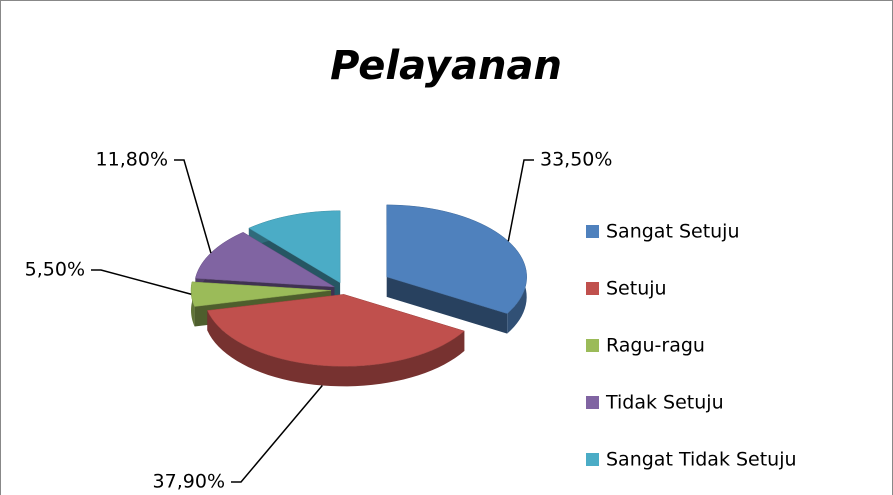 This screenshot has height=495, width=893. What do you see at coordinates (576, 160) in the screenshot?
I see `data-label: 33,50%` at bounding box center [576, 160].